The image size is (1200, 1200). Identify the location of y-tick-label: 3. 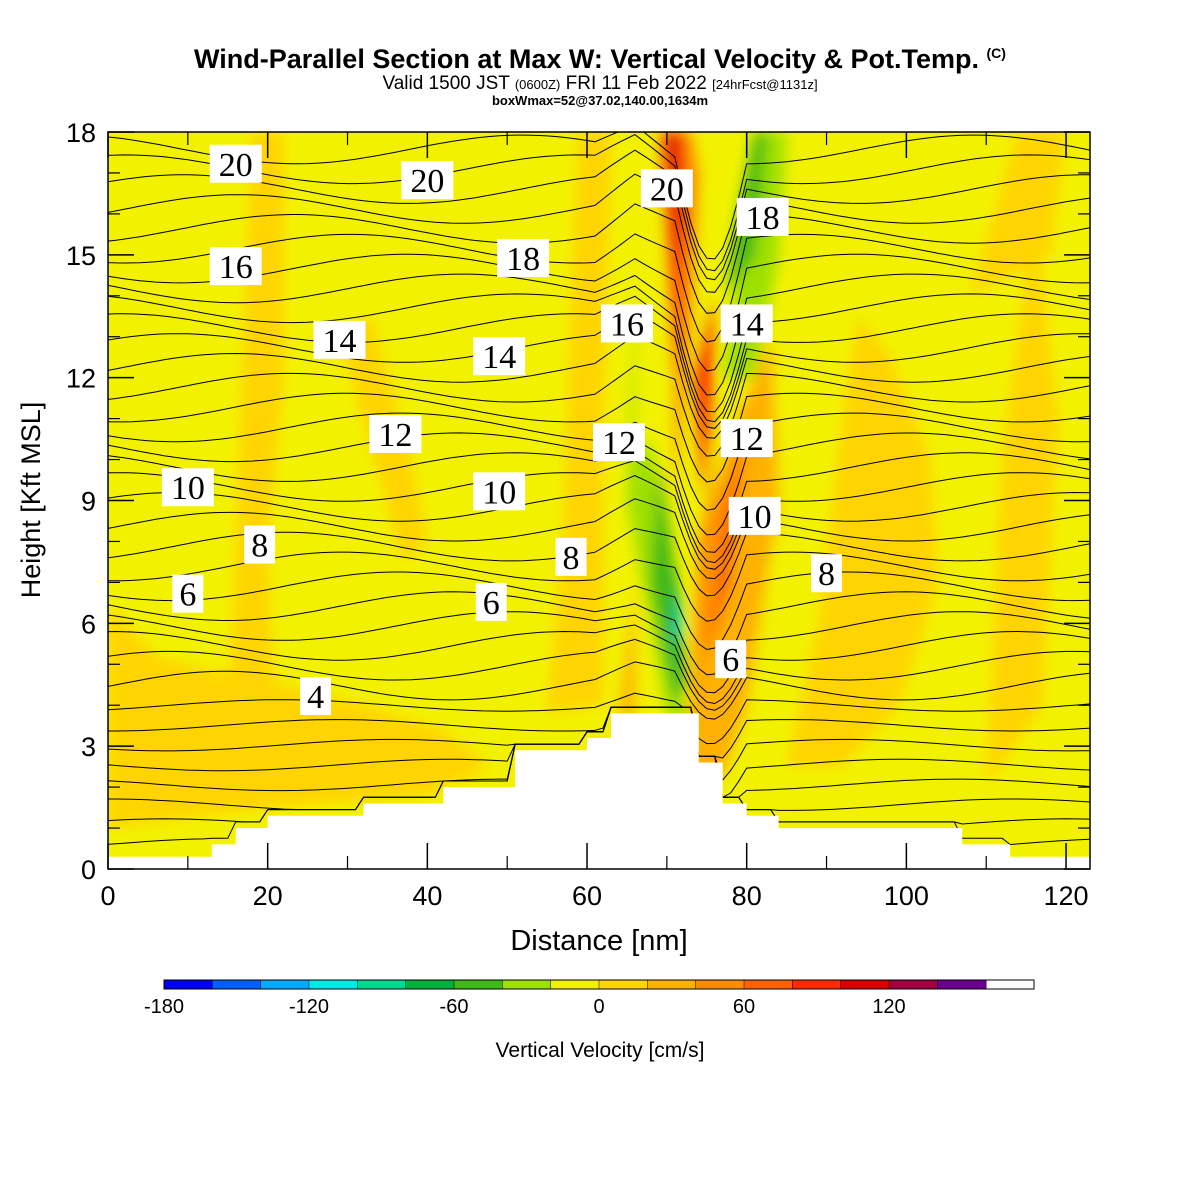
(88, 747).